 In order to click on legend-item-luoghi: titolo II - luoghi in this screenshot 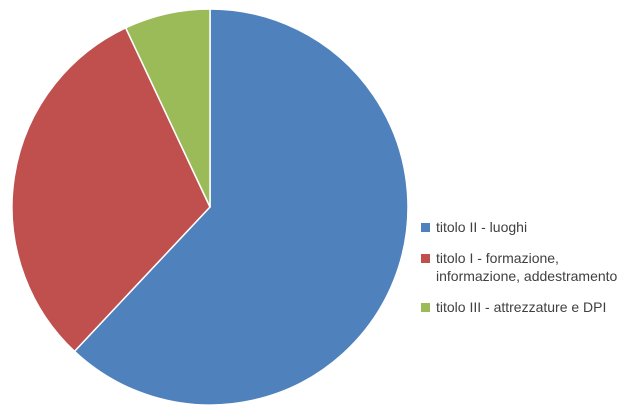, I will do `click(523, 227)`.